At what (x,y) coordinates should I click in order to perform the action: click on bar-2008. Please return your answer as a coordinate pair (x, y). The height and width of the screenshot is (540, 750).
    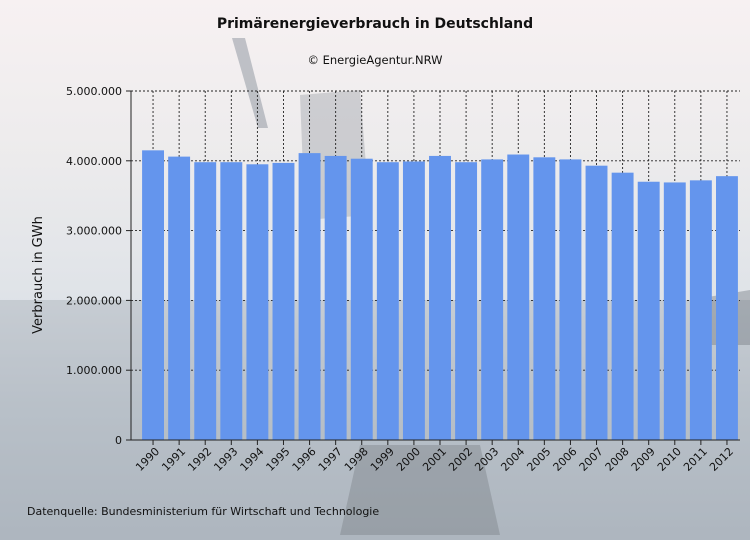
    Looking at the image, I should click on (622, 306).